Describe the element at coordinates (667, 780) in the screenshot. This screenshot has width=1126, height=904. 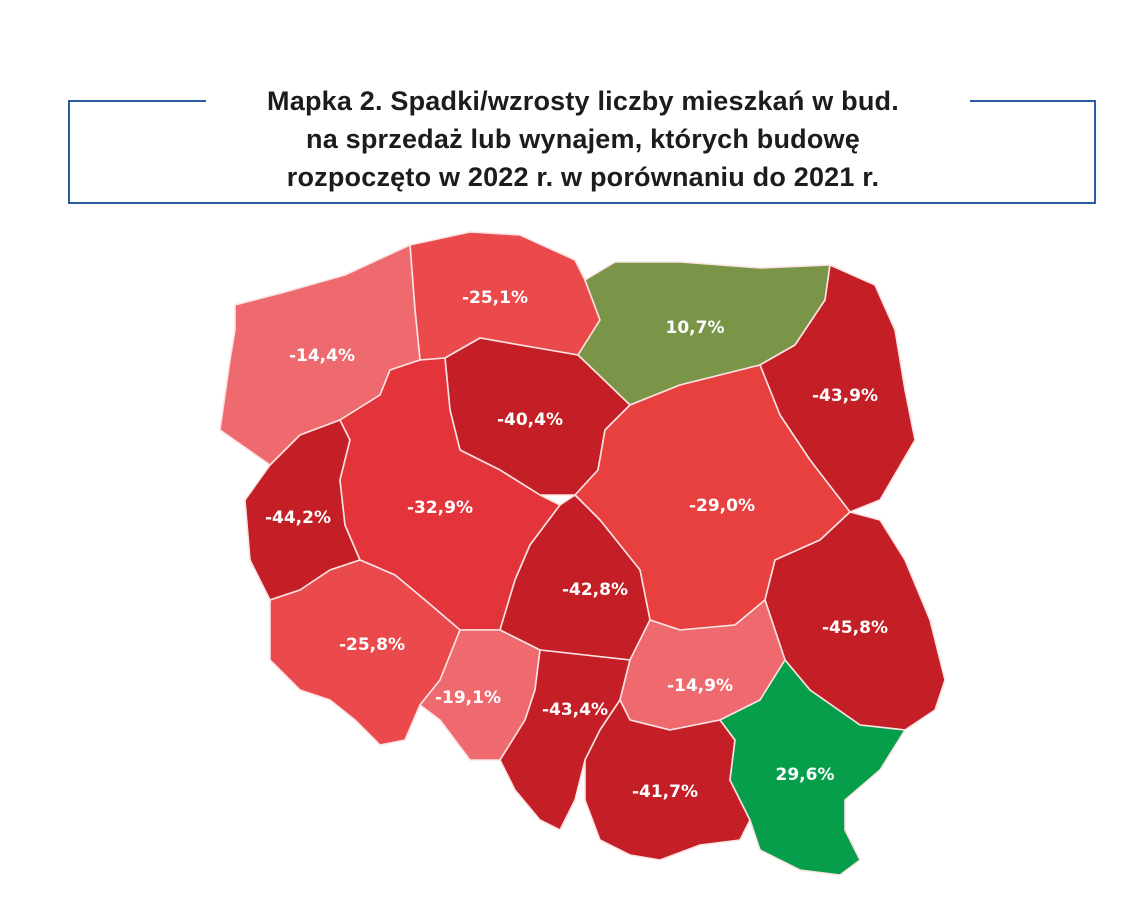
I see `region-malopolskie: -41,7%` at that location.